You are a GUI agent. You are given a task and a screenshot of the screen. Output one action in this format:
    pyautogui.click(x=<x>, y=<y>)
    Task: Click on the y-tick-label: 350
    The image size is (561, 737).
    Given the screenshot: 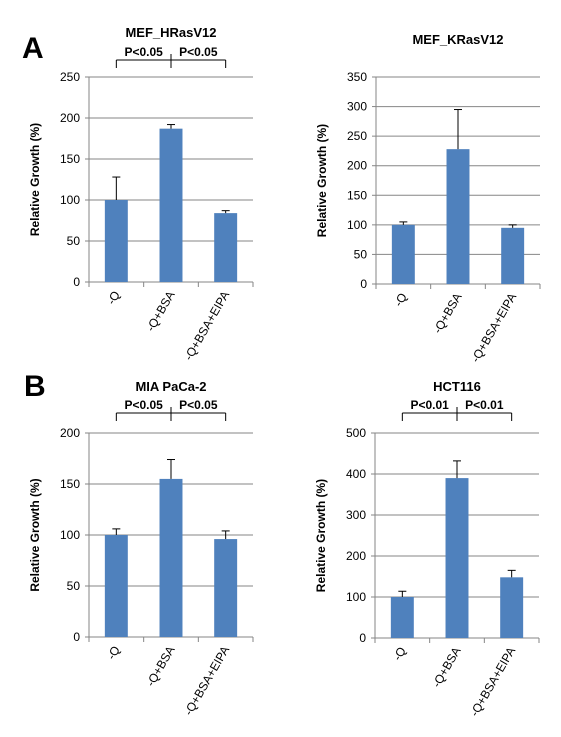 What is the action you would take?
    pyautogui.click(x=357, y=77)
    